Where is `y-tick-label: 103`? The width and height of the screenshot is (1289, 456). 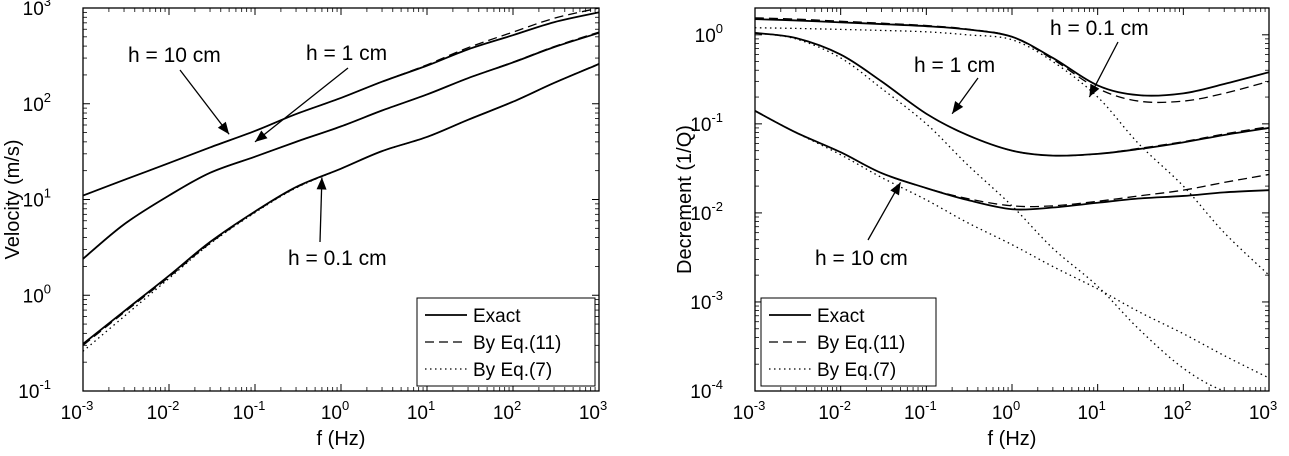 y-tick-label: 103 is located at coordinates (37, 10).